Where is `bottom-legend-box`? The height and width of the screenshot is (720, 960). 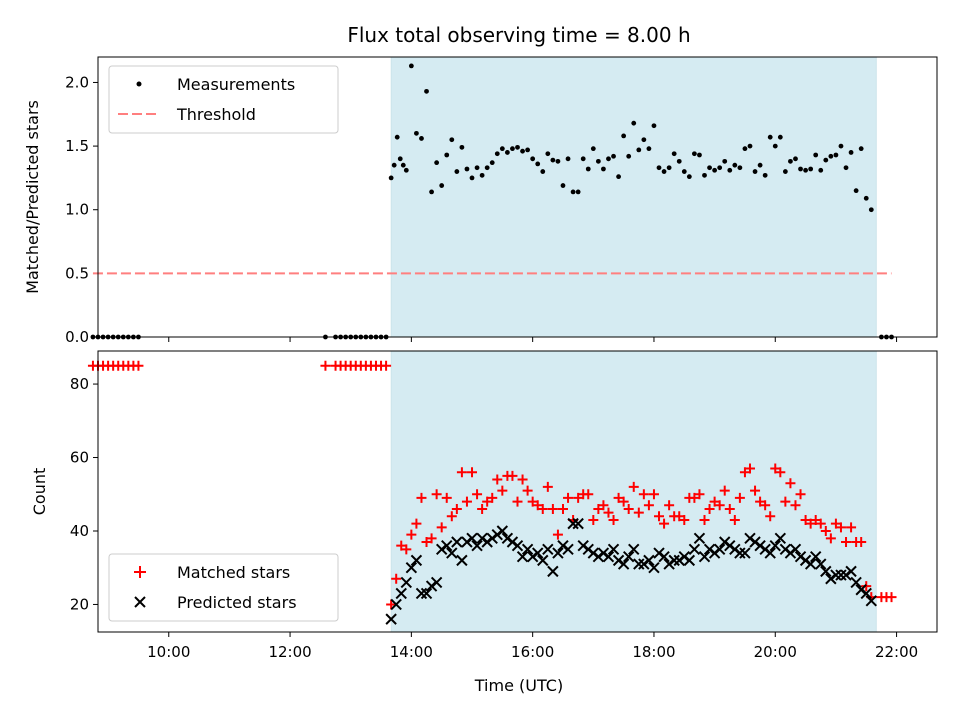
bottom-legend-box is located at coordinates (223, 587).